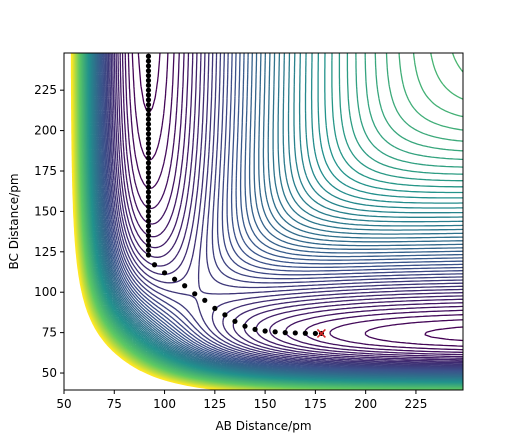 The height and width of the screenshot is (442, 514). I want to click on x-tick-label: 75, so click(114, 404).